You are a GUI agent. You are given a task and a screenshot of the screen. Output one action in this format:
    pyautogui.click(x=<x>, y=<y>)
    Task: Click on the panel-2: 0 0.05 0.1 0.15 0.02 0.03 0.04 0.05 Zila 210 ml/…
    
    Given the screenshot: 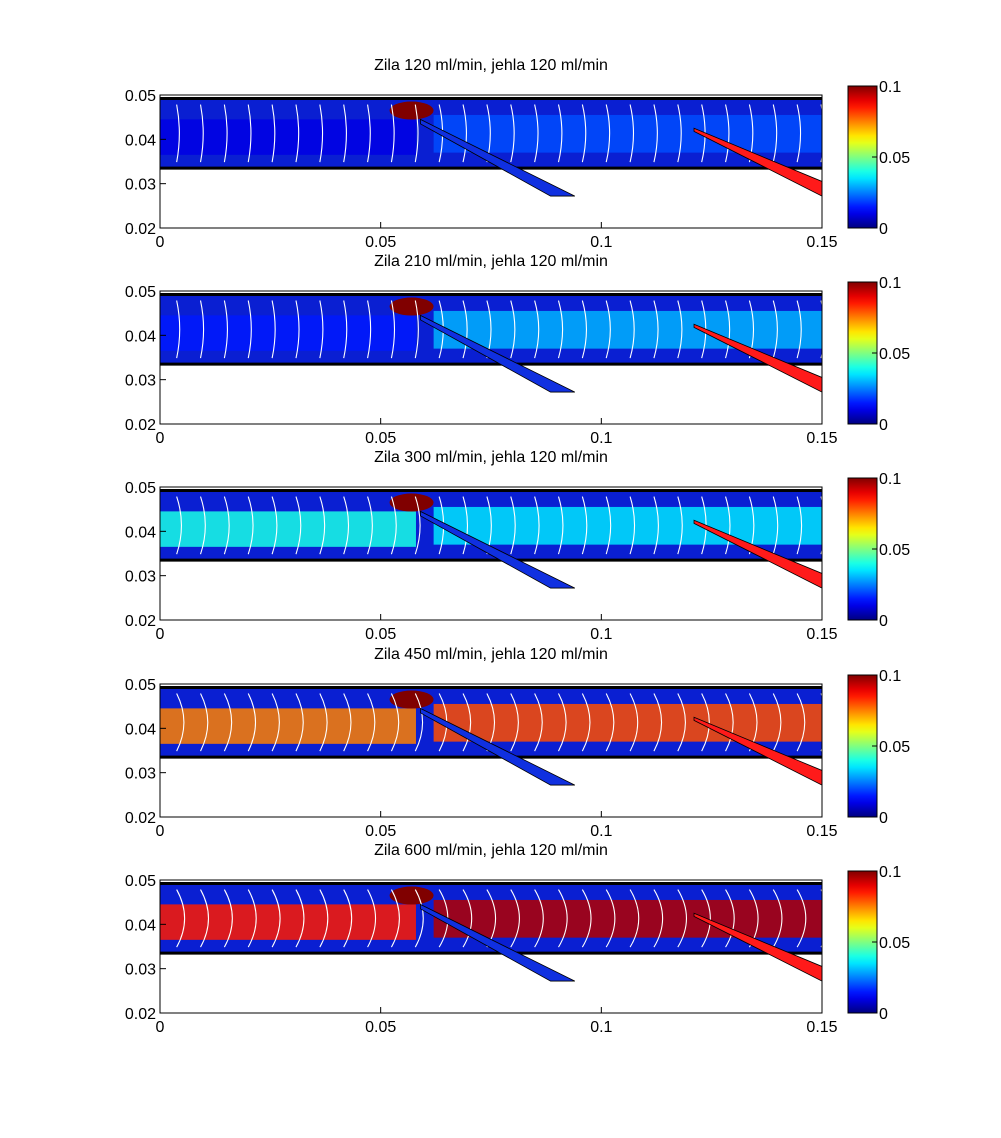 What is the action you would take?
    pyautogui.click(x=517, y=350)
    